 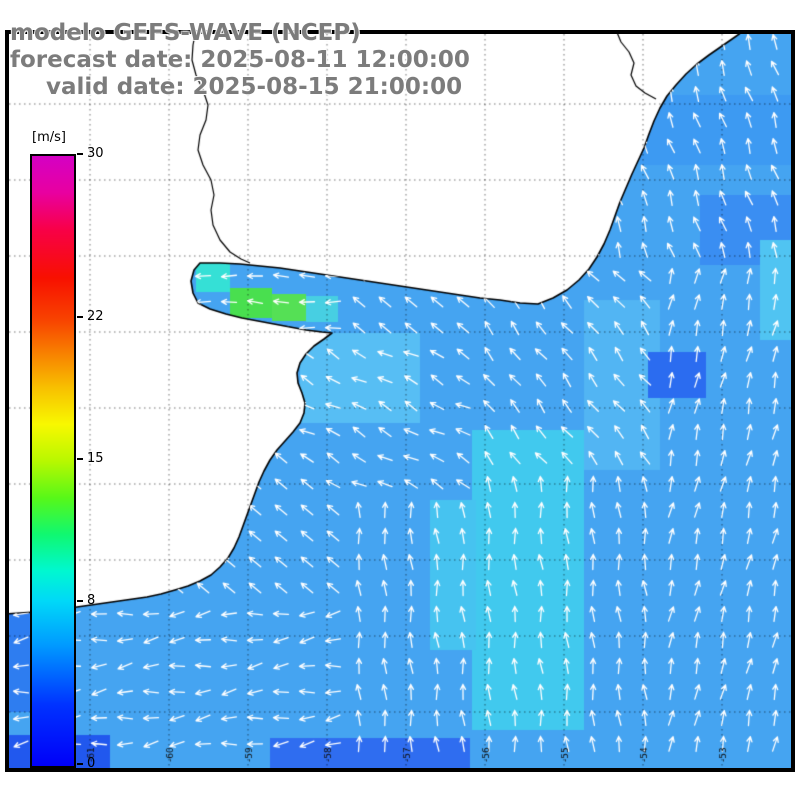 What do you see at coordinates (91, 601) in the screenshot?
I see `colorbar-tick-label: 8` at bounding box center [91, 601].